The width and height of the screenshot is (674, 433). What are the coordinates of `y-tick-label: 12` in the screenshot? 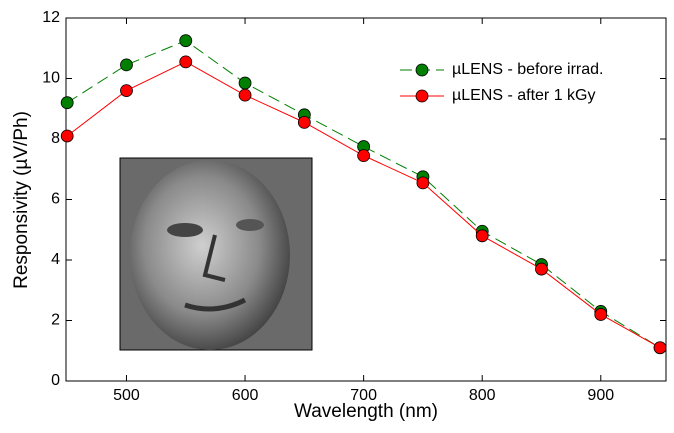 It's located at (51, 17).